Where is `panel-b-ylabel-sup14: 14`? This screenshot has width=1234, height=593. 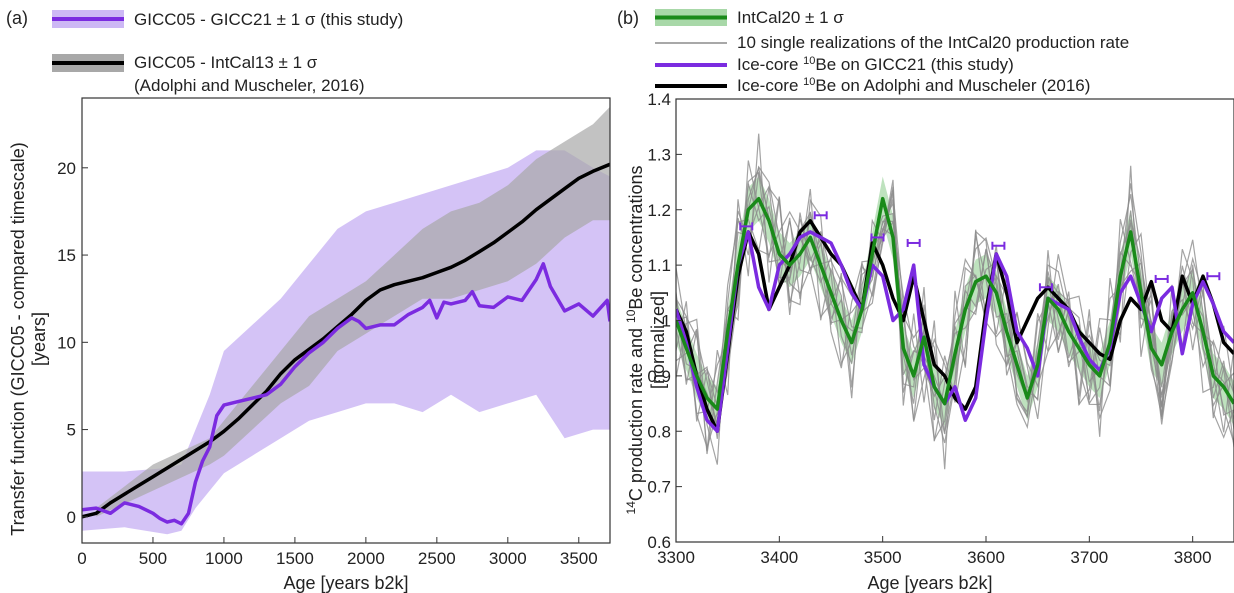 panel-b-ylabel-sup14: 14 is located at coordinates (631, 508).